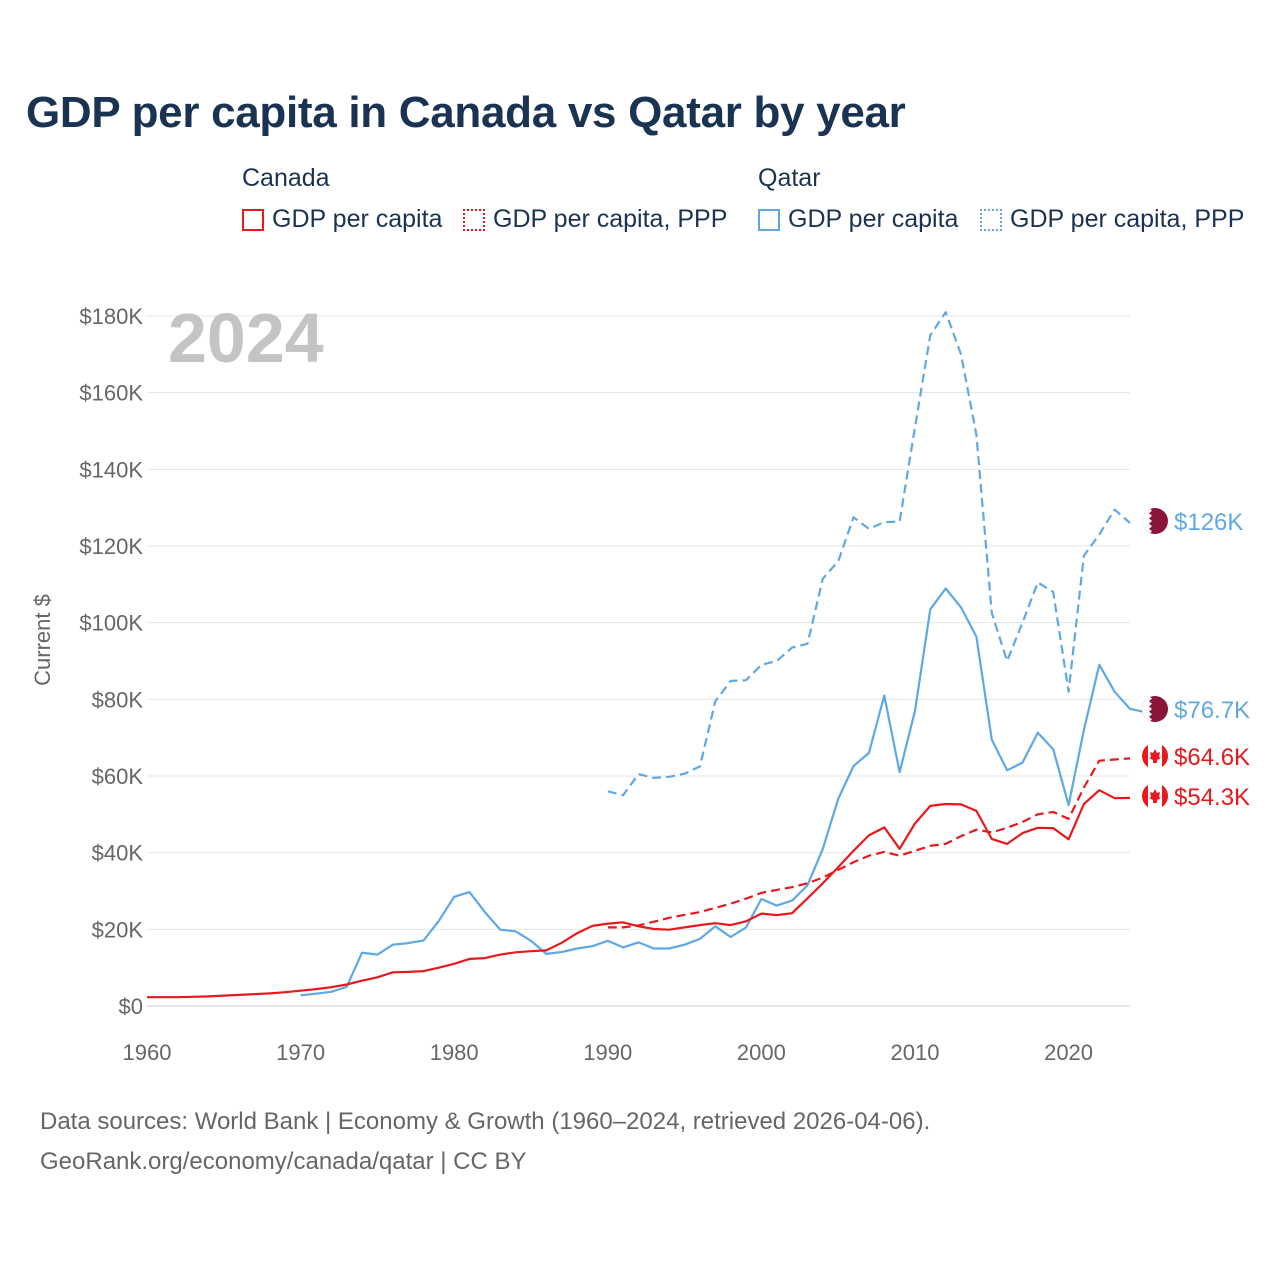  Describe the element at coordinates (111, 393) in the screenshot. I see `y-tick-label: $160K` at that location.